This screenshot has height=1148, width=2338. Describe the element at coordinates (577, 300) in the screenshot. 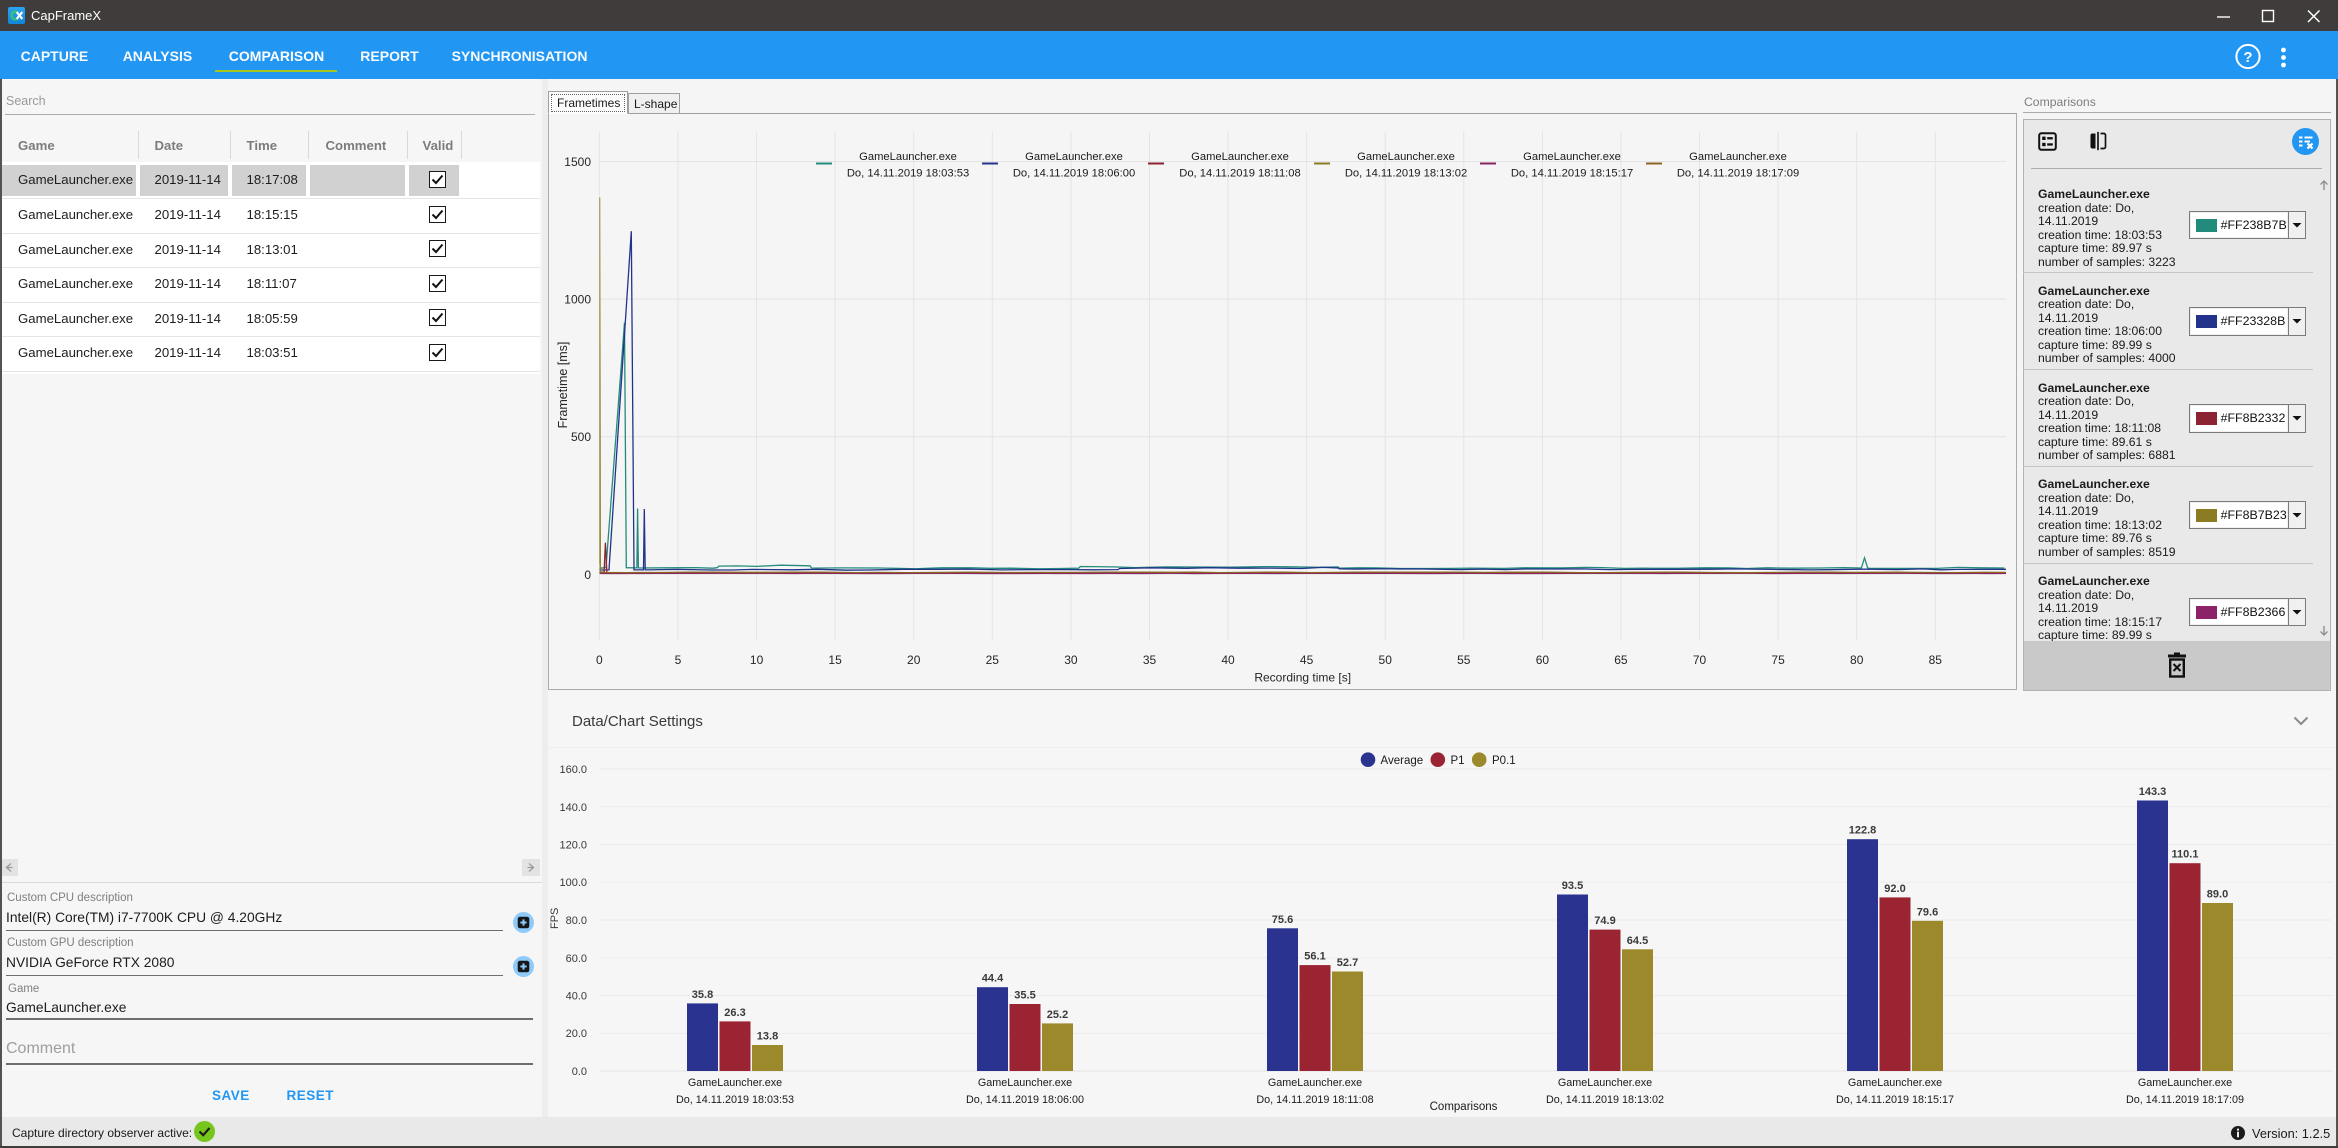

I see `svg-text: 1000` at that location.